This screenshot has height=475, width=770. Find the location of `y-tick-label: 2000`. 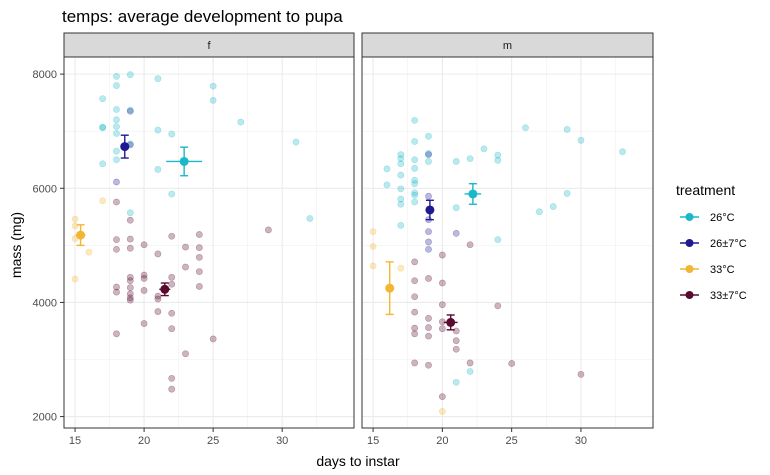

y-tick-label: 2000 is located at coordinates (45, 418).